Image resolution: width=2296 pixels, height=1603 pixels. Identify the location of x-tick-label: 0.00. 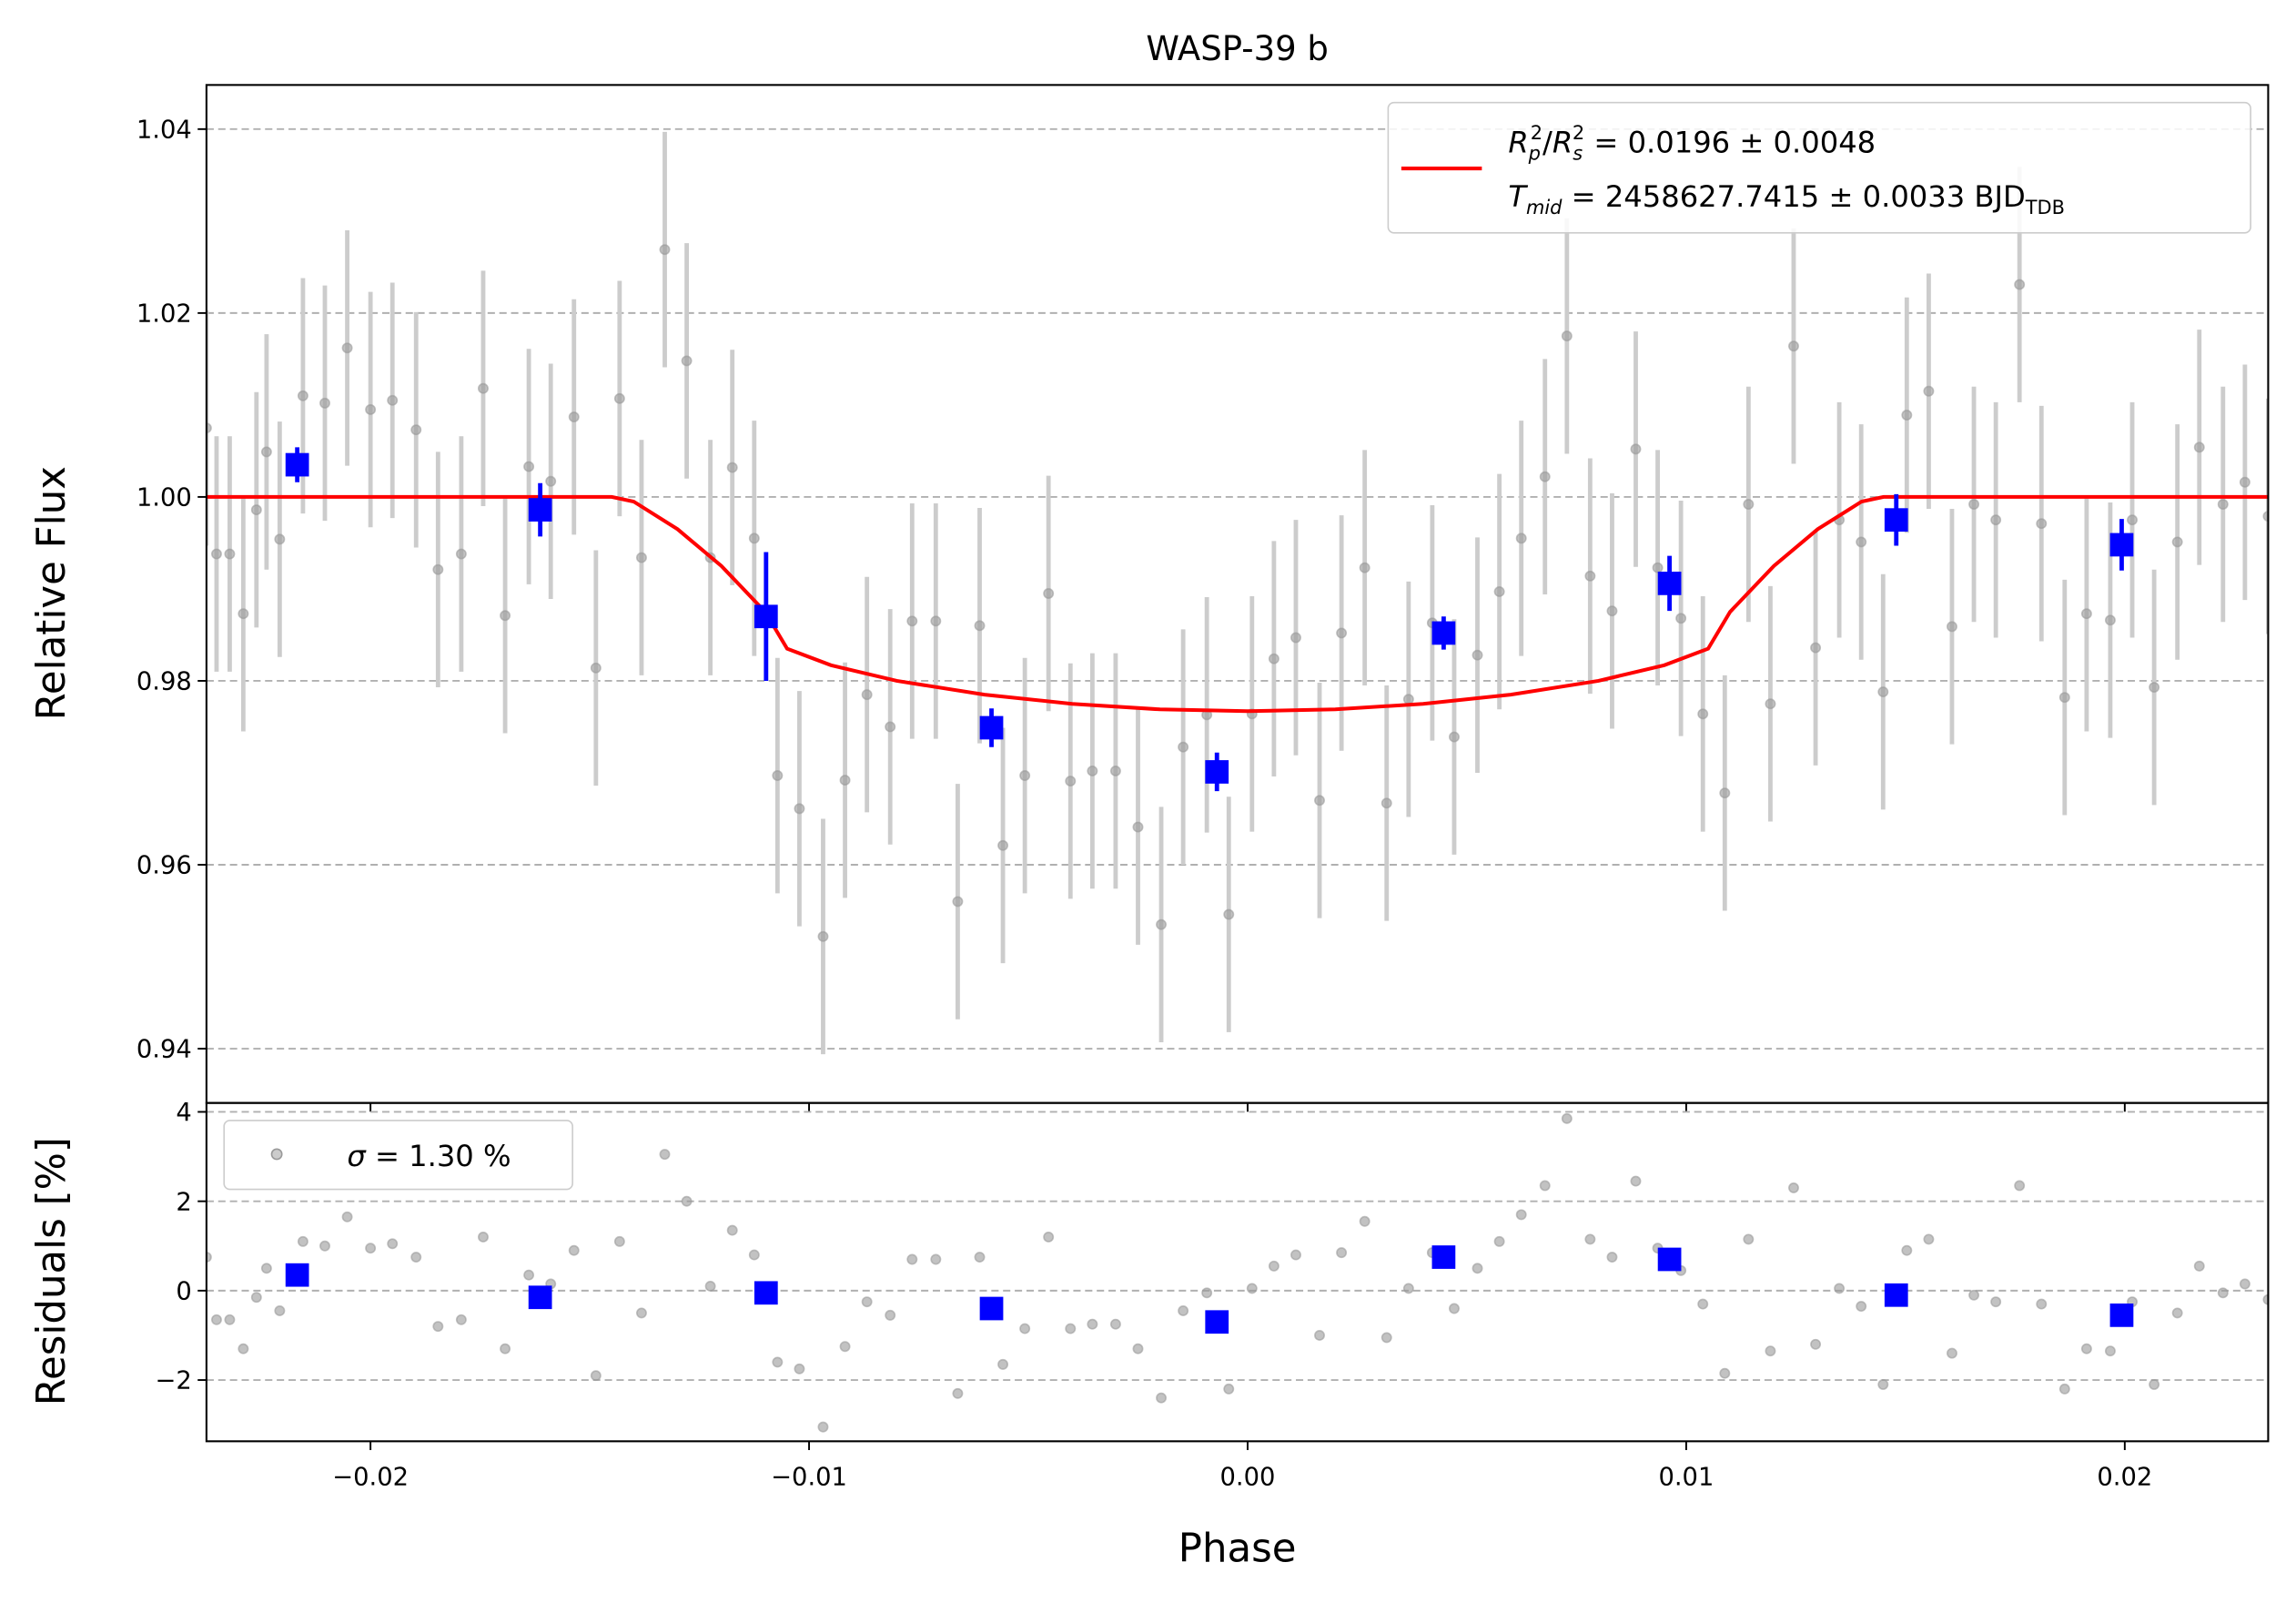
(1248, 1478).